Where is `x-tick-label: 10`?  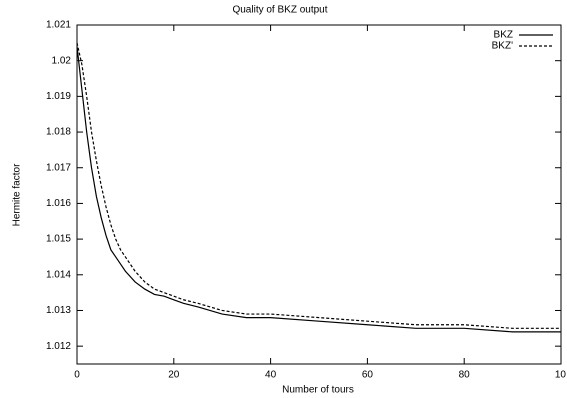 x-tick-label: 10 is located at coordinates (561, 375).